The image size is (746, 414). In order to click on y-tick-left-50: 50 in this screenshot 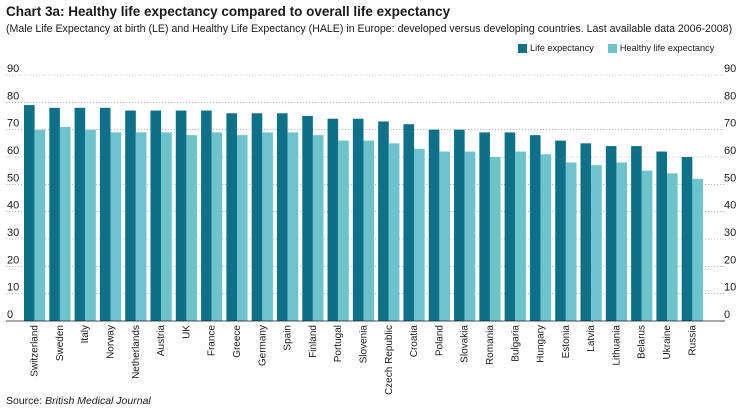, I will do `click(13, 178)`.